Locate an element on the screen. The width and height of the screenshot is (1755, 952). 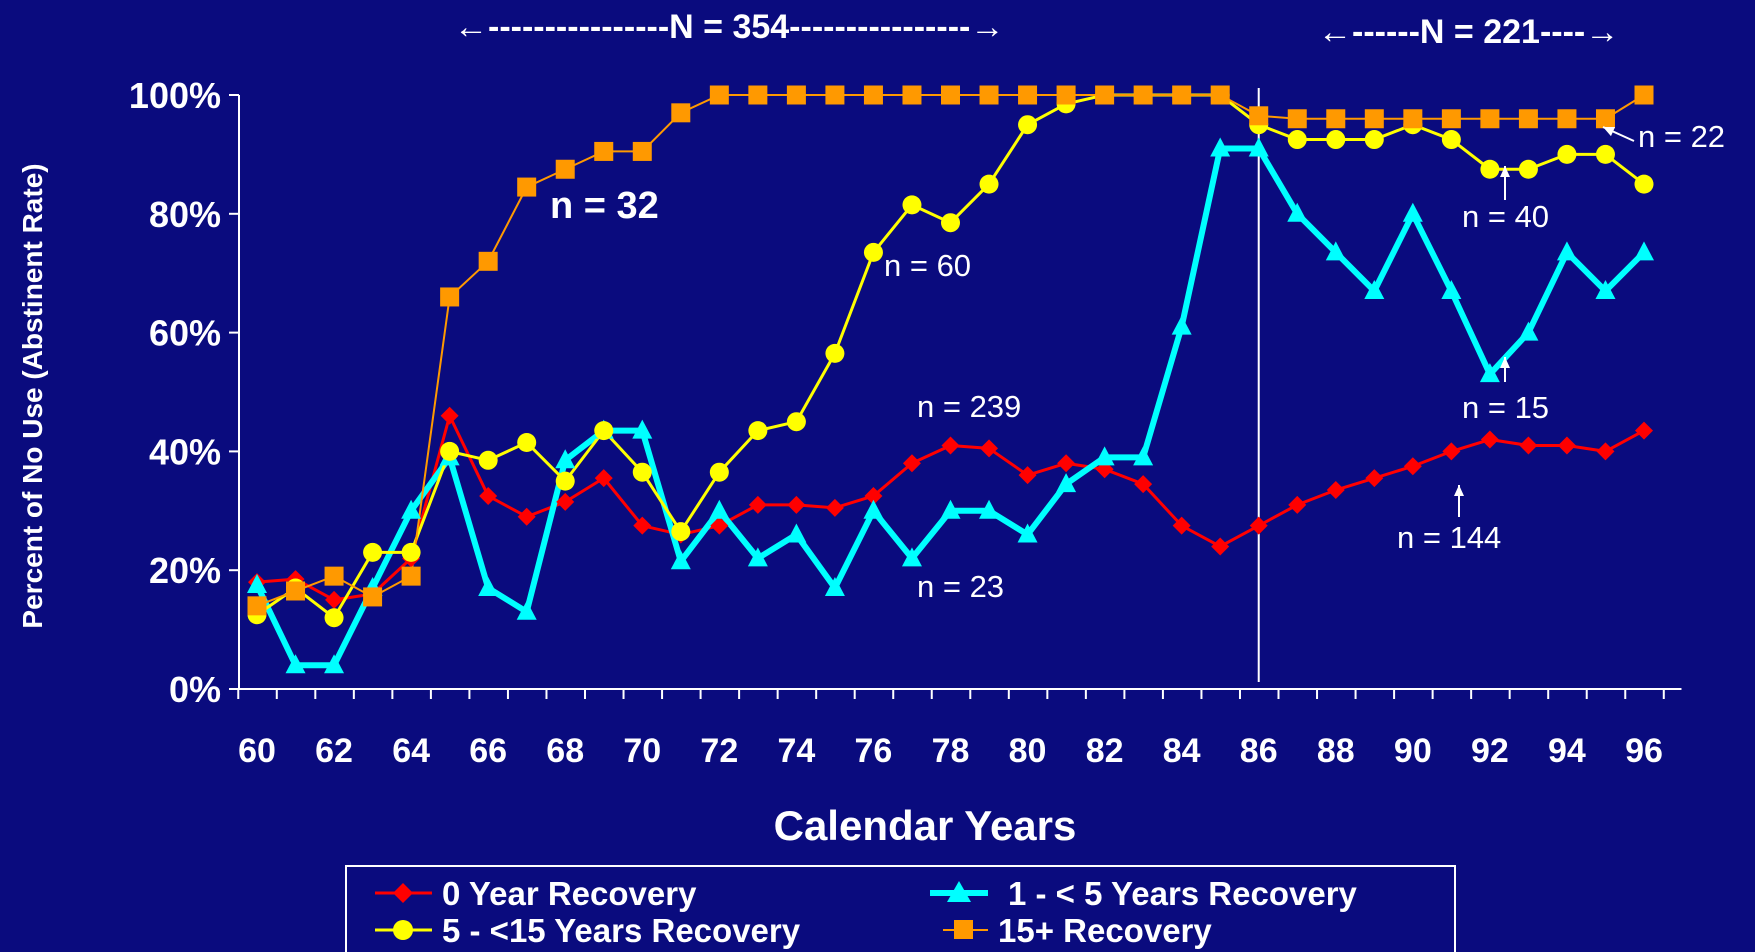
legend-entry-1-5-years: 1 - < 5 Years Recovery is located at coordinates (1144, 893).